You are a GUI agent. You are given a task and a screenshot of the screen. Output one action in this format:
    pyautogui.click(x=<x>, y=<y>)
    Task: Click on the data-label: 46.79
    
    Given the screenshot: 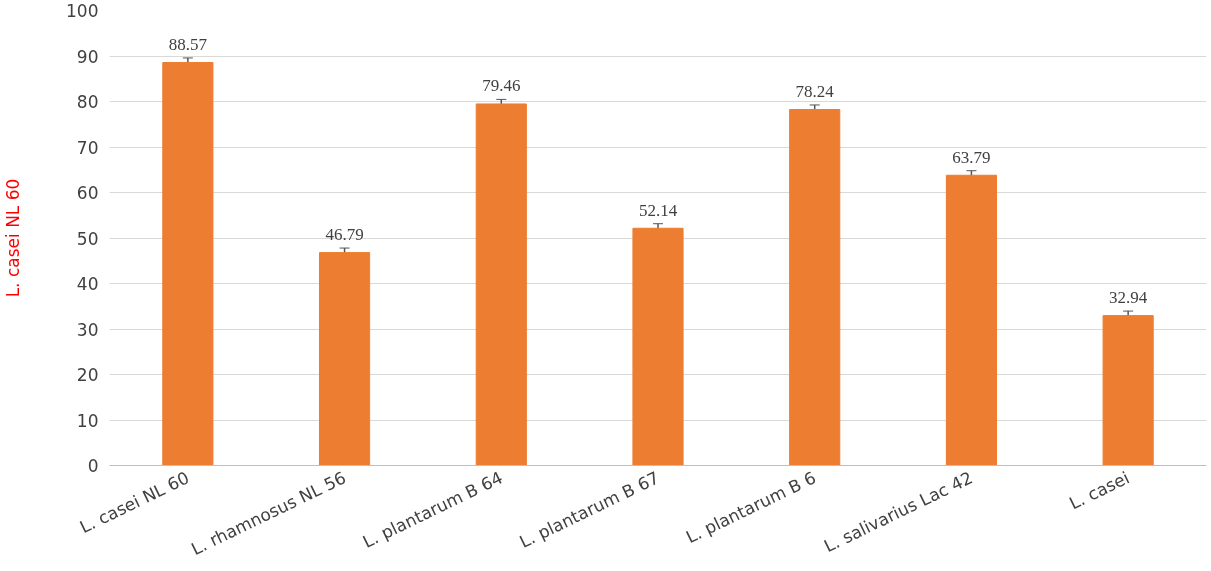 What is the action you would take?
    pyautogui.click(x=344, y=235)
    